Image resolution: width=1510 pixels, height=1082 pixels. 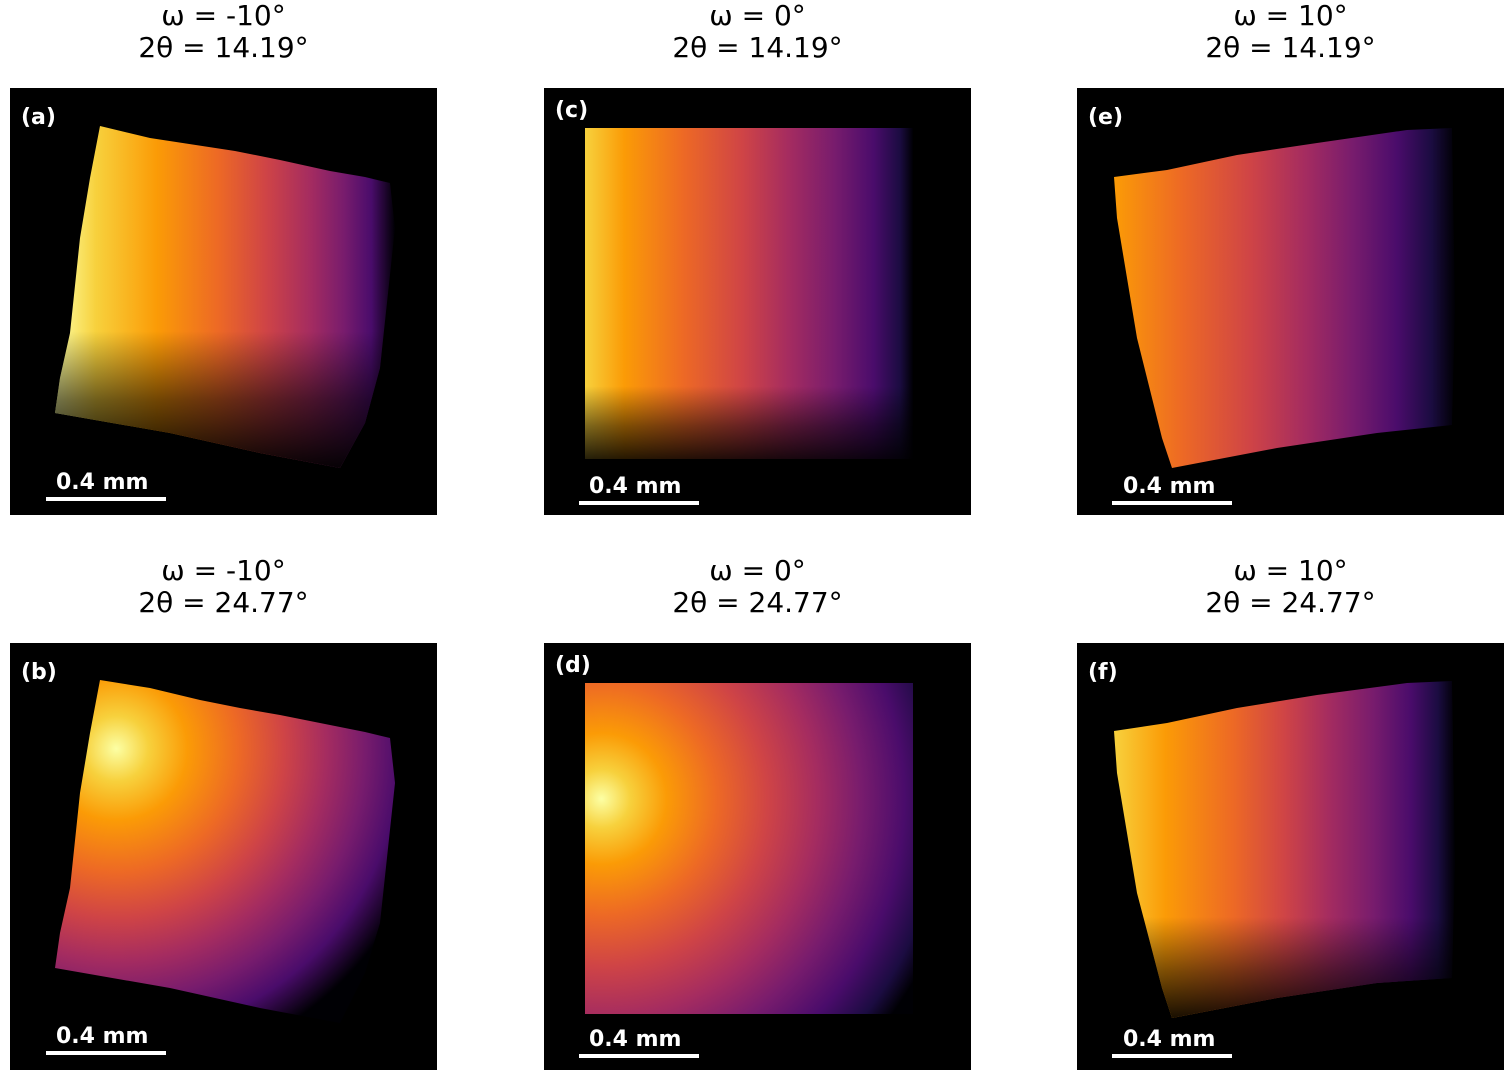 I want to click on intensity-map: (e) 0.4 mm, so click(x=1290, y=301).